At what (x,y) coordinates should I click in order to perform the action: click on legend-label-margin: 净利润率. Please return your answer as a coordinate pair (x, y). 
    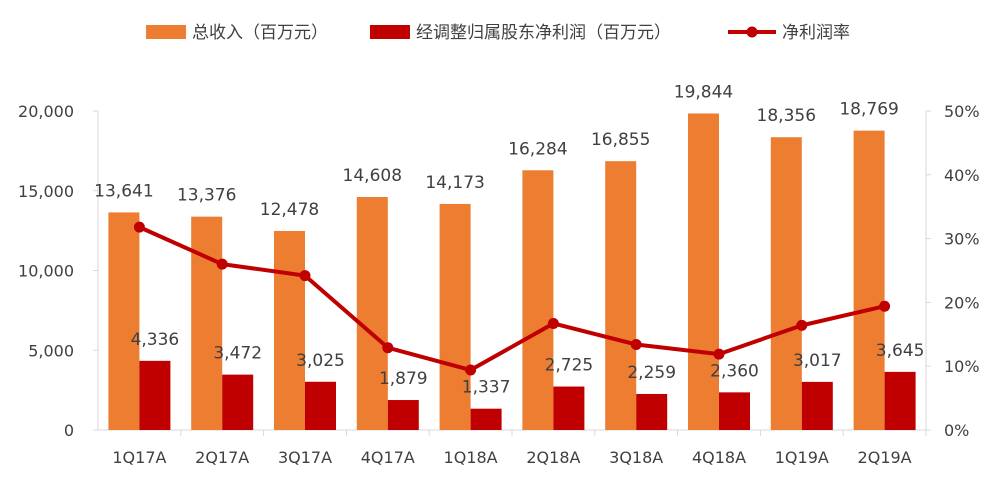
    Looking at the image, I should click on (816, 33).